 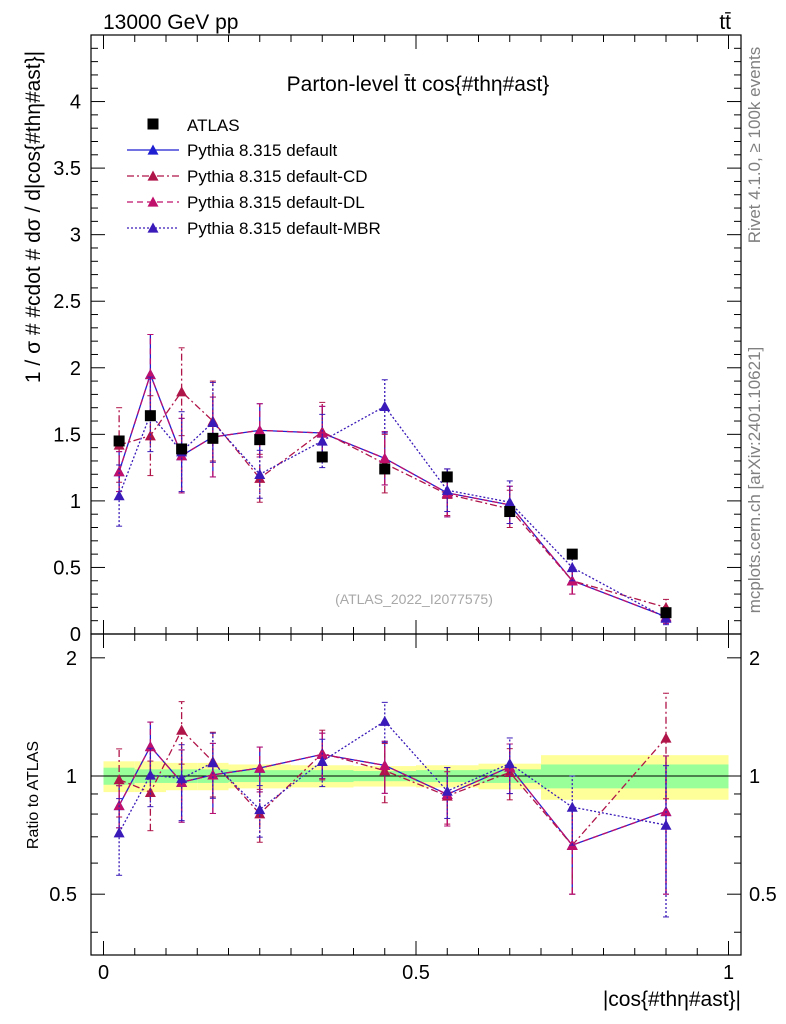 I want to click on y-tick-label: 4, so click(x=75, y=103).